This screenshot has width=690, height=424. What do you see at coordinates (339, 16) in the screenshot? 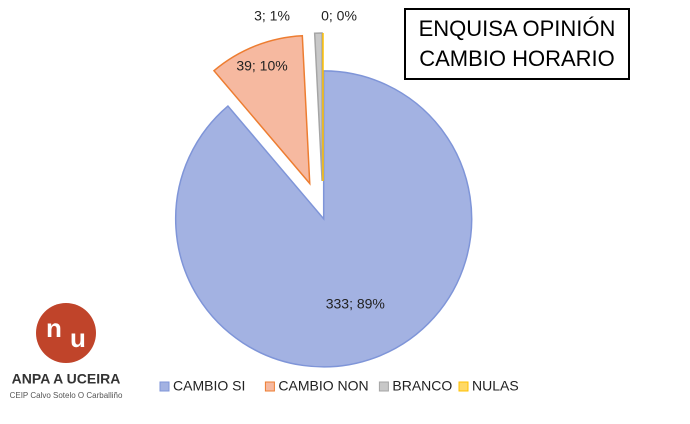
I see `data-label: 0; 0%` at bounding box center [339, 16].